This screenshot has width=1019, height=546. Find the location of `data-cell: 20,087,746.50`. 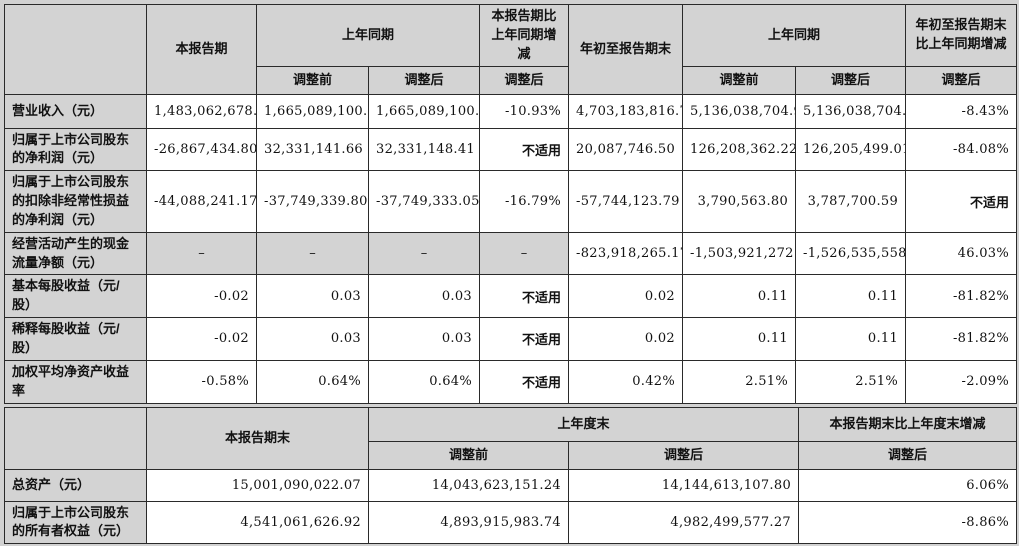

data-cell: 20,087,746.50 is located at coordinates (626, 149).